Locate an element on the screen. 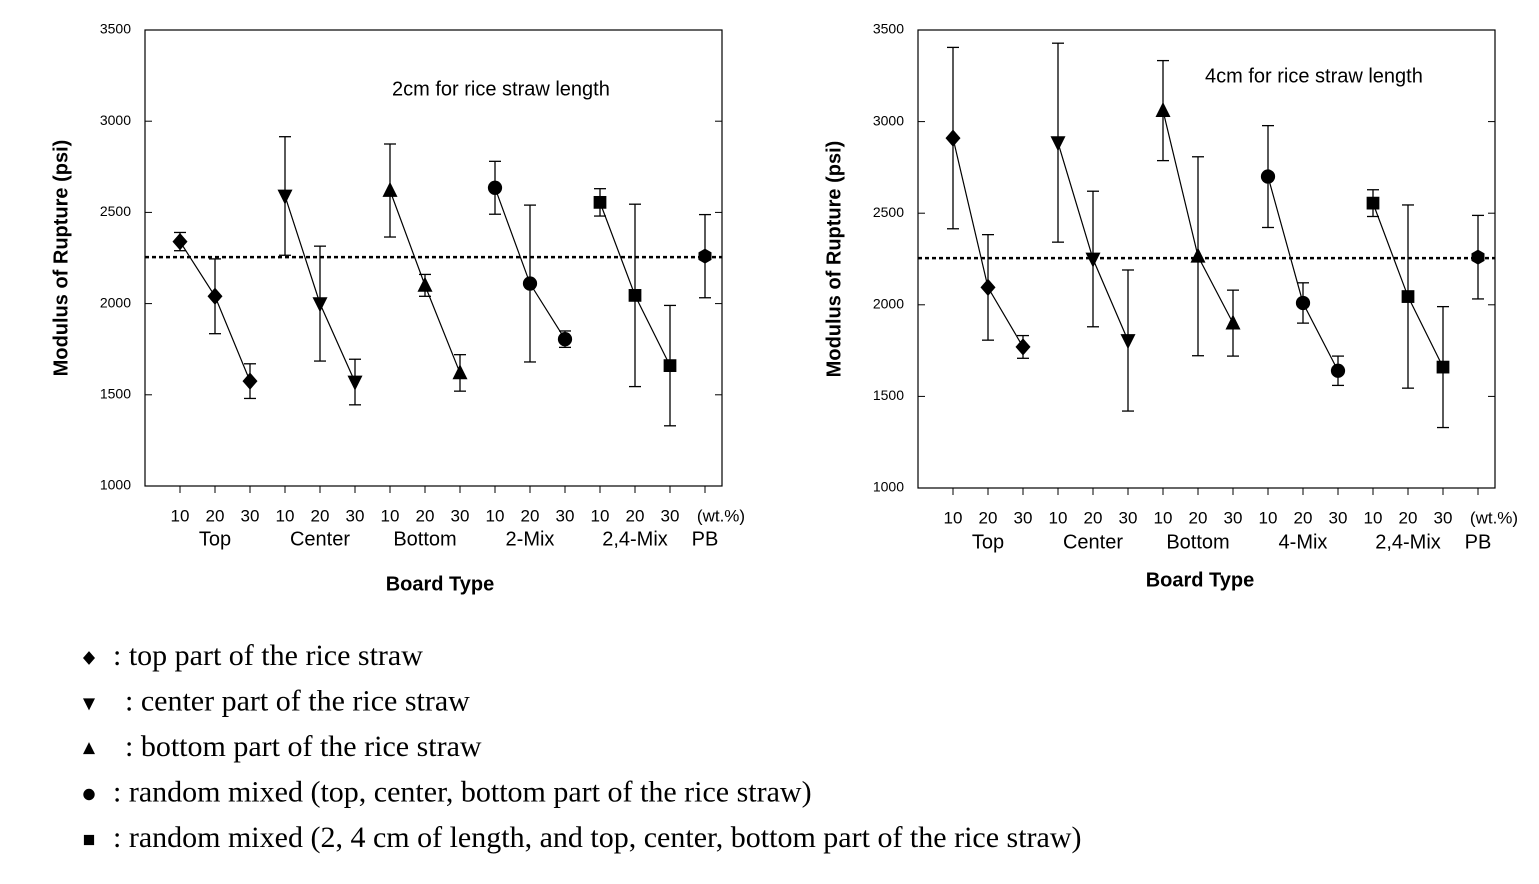 The height and width of the screenshot is (884, 1539). annotation: 4cm for rice straw length is located at coordinates (1314, 76).